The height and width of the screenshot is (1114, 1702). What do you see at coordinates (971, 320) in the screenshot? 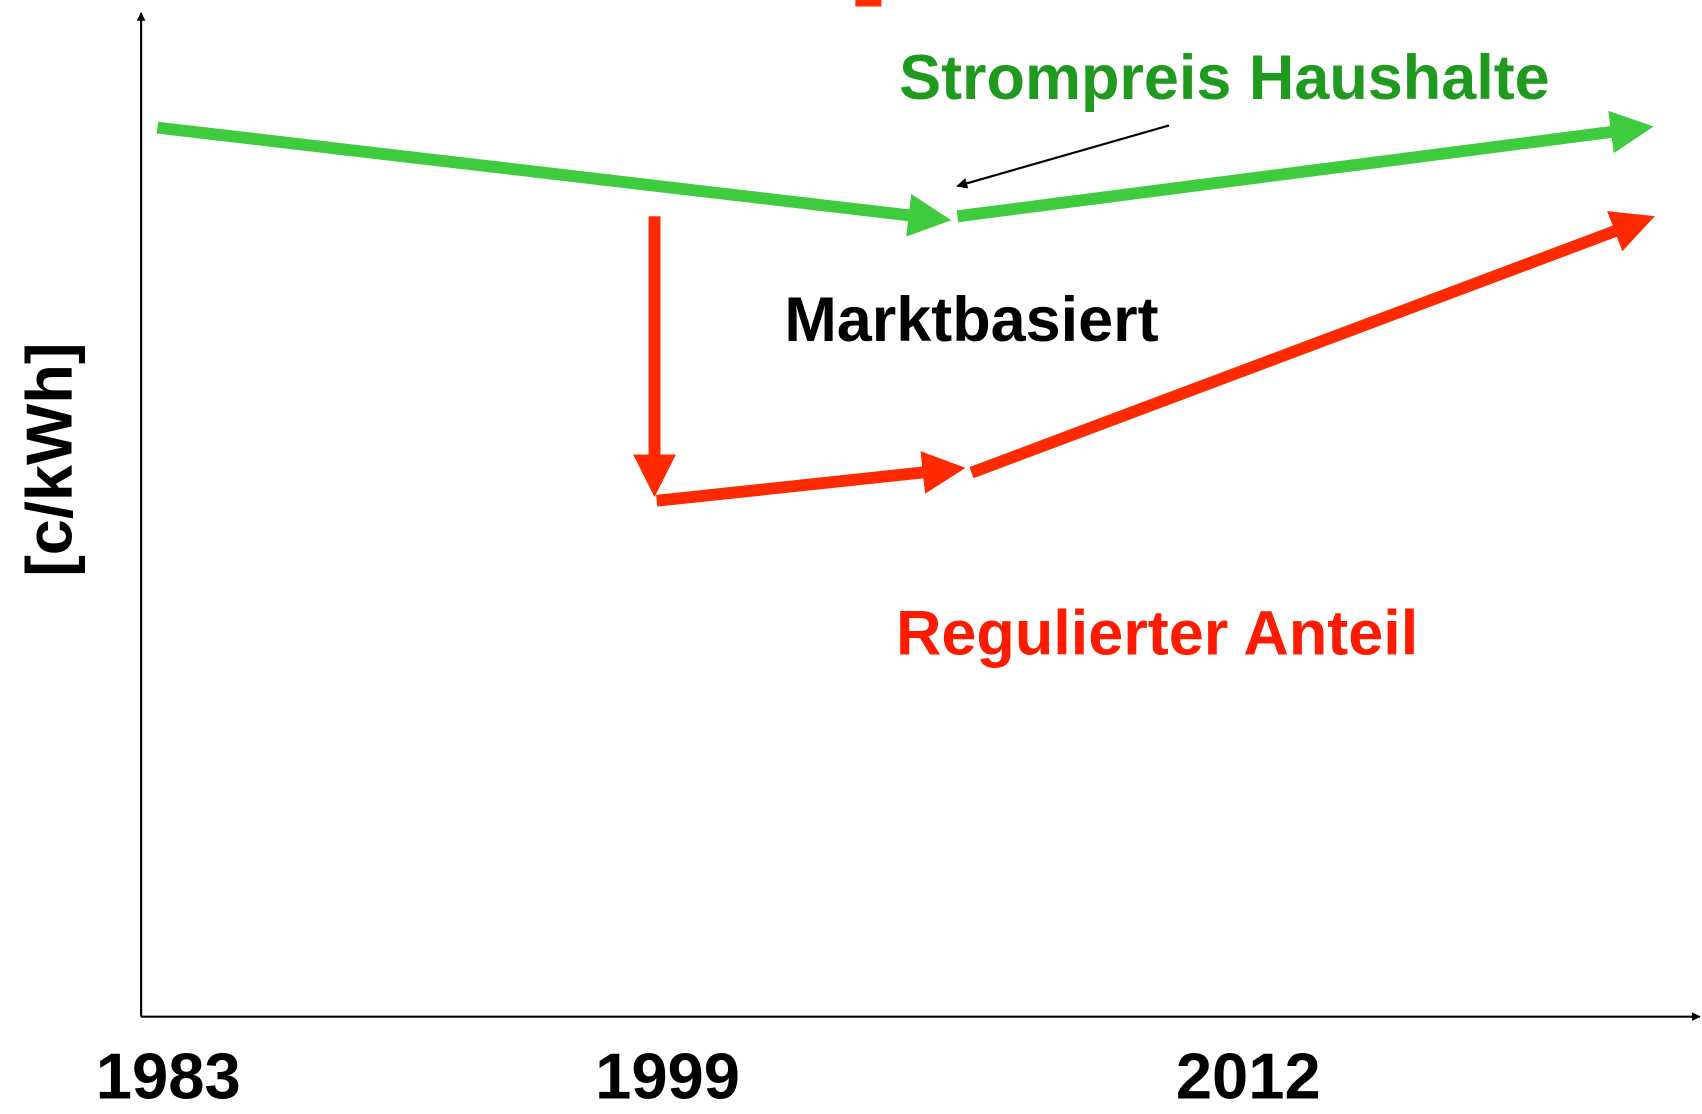
I see `market-based-label: Marktbasiert` at bounding box center [971, 320].